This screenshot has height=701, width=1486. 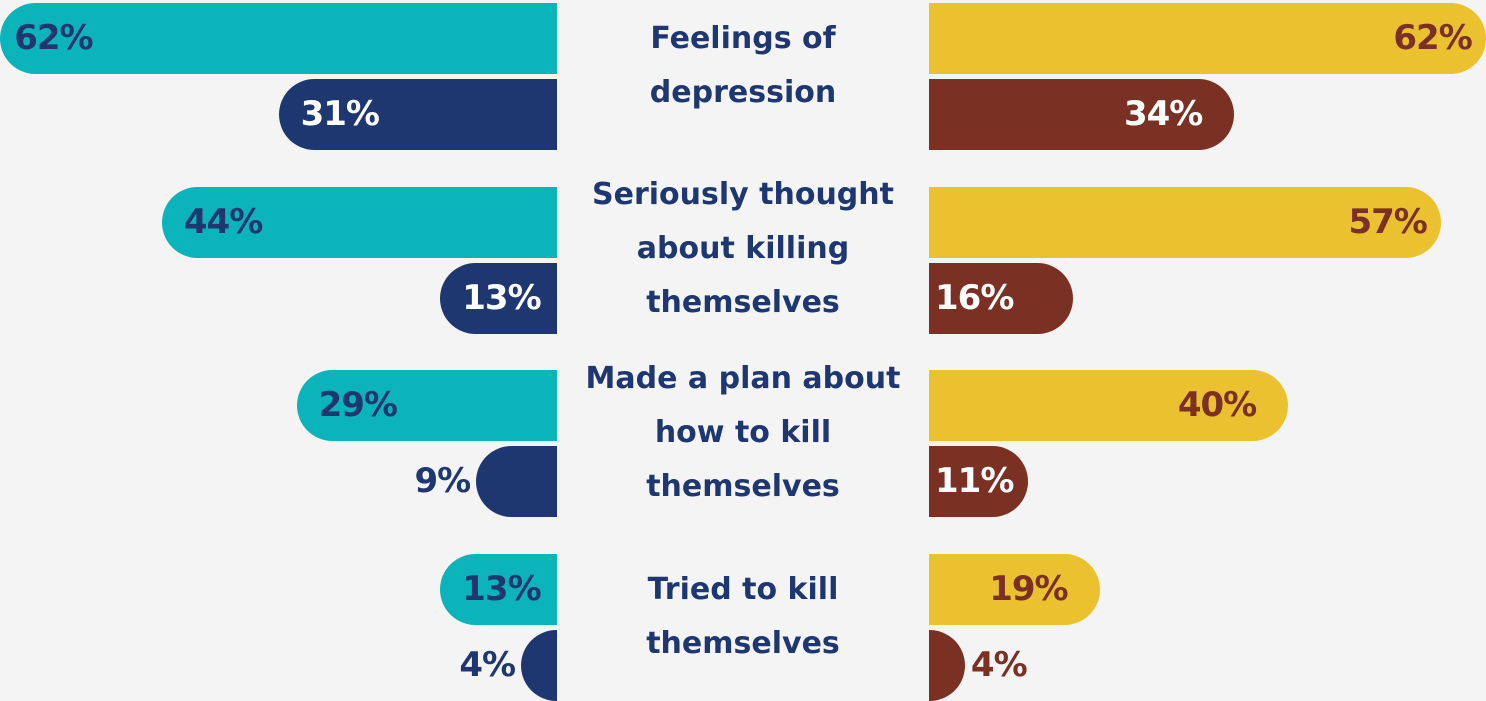 I want to click on value-label: 31%, so click(x=340, y=114).